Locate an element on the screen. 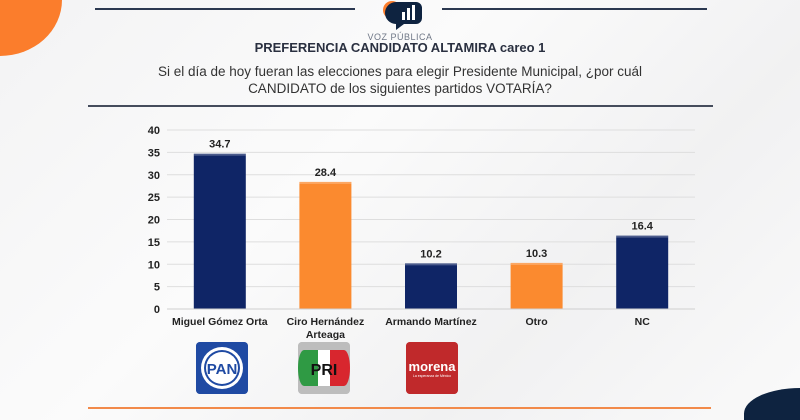  pri-logo-text: PRI is located at coordinates (324, 370).